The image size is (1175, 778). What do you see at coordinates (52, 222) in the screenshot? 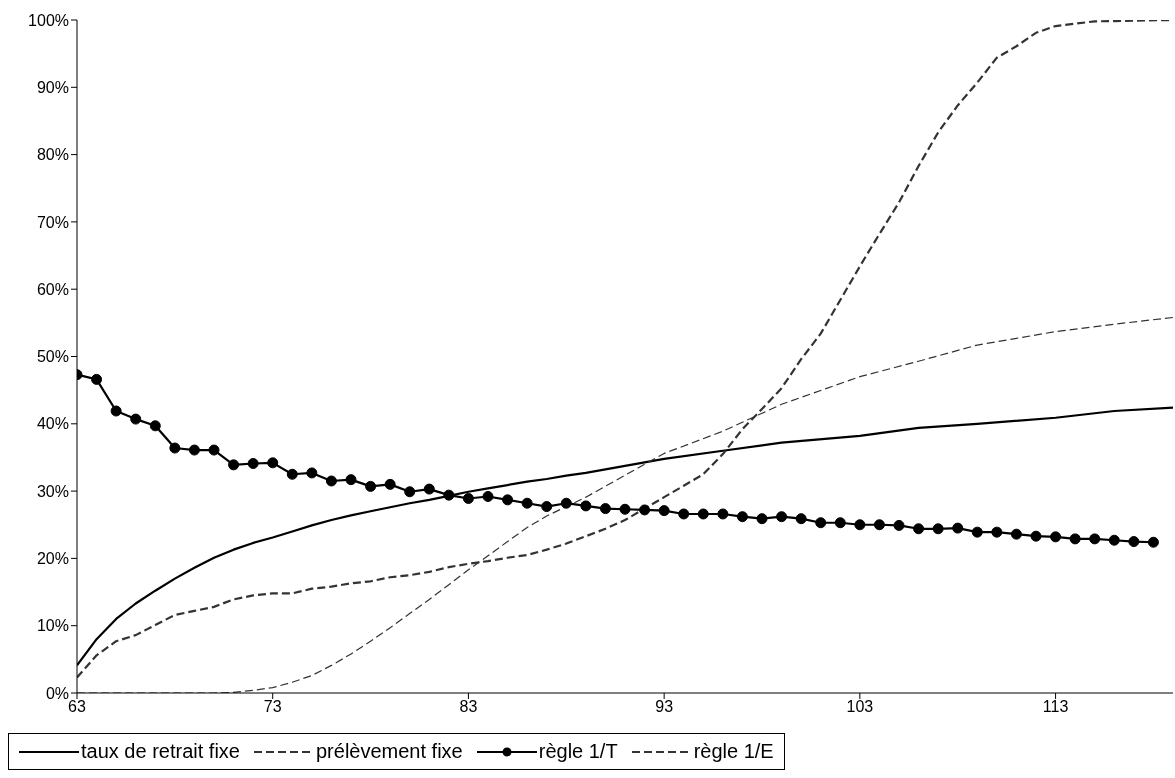
I see `y-tick-label: 70%` at bounding box center [52, 222].